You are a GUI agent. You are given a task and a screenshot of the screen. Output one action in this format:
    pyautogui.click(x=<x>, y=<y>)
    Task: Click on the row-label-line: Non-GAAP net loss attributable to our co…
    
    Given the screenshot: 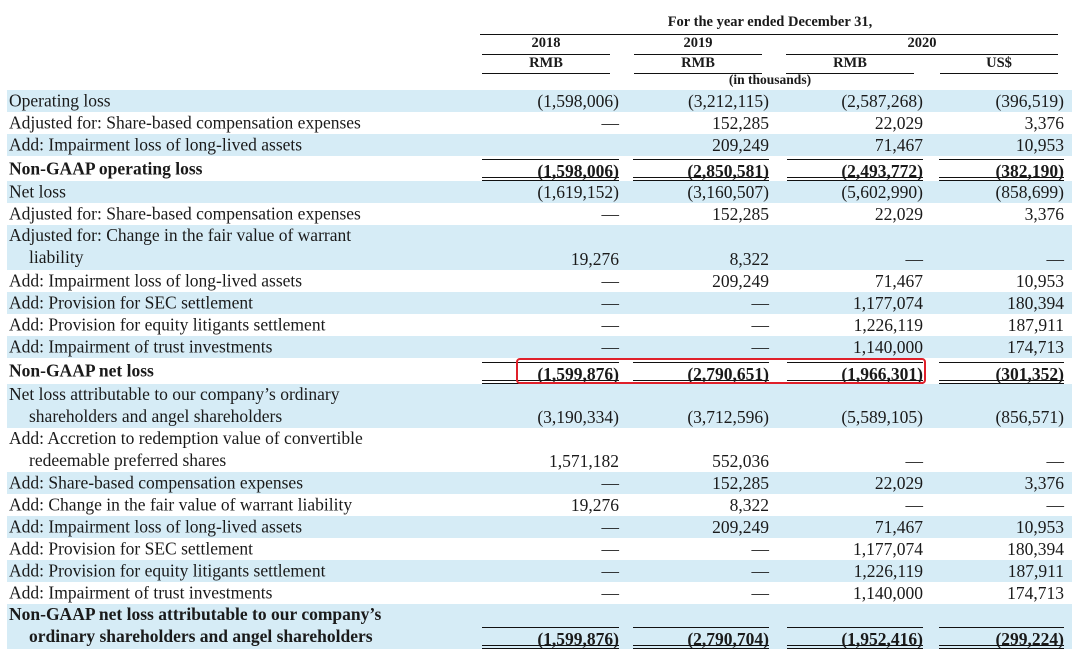 What is the action you would take?
    pyautogui.click(x=195, y=614)
    